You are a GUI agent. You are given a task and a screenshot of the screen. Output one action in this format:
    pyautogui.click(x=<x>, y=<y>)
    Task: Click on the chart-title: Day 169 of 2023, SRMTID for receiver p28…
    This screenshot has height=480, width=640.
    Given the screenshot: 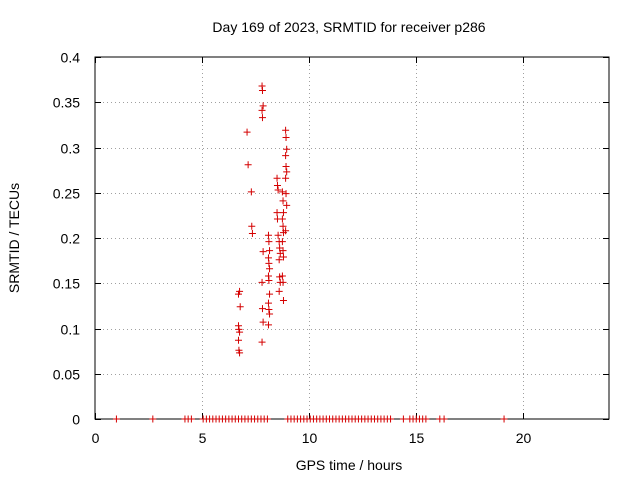 What is the action you would take?
    pyautogui.click(x=348, y=27)
    